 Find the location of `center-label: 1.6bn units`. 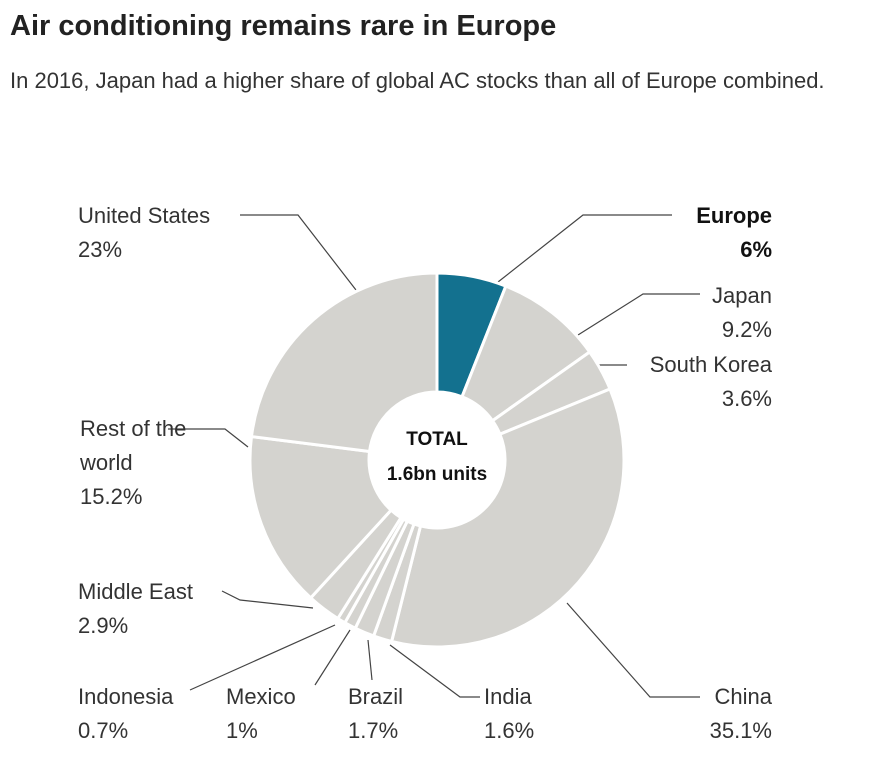

center-label: 1.6bn units is located at coordinates (437, 474).